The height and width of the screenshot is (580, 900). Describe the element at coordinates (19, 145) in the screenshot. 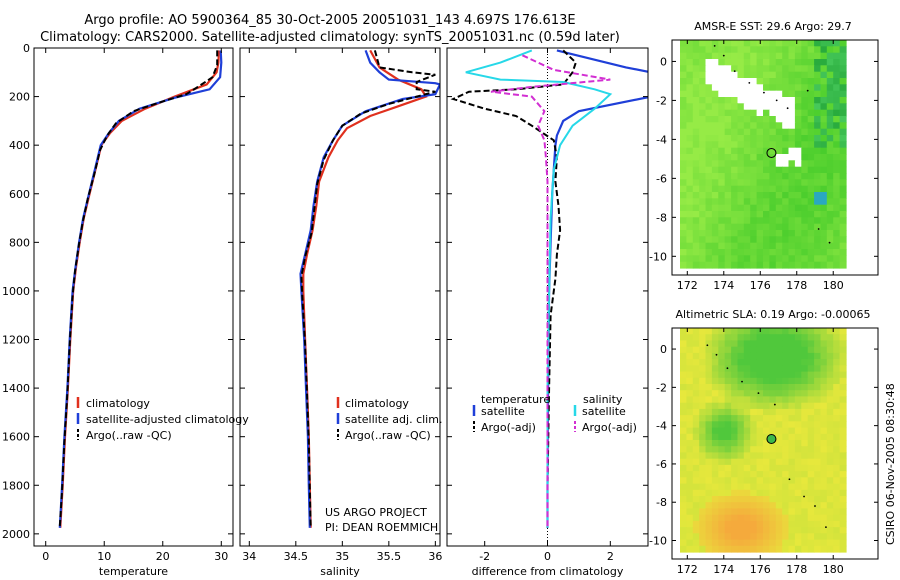

I see `y-tick-label: 400` at that location.